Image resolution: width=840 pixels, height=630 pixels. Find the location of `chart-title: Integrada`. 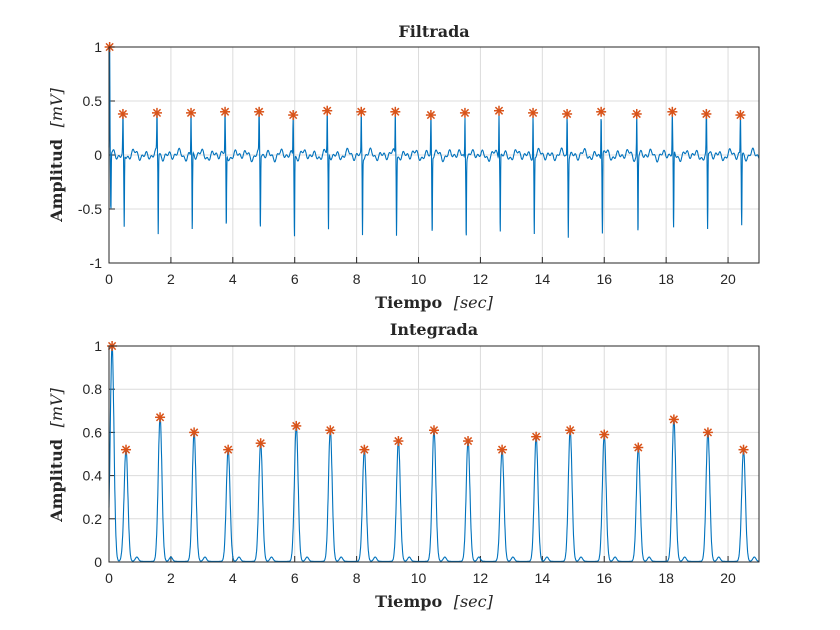

chart-title: Integrada is located at coordinates (434, 329).